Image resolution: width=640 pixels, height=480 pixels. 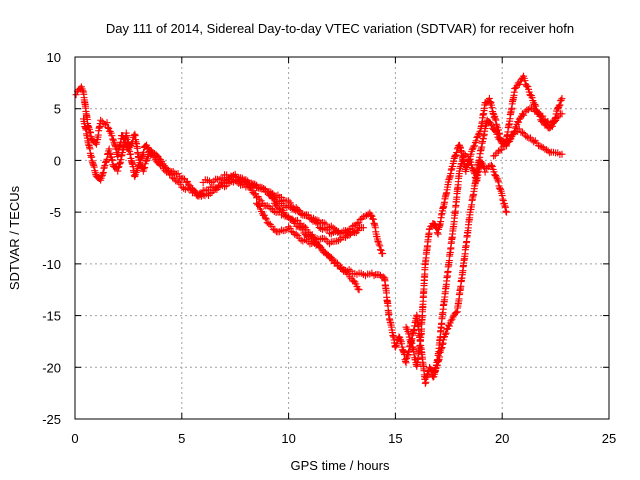 I want to click on y-tick-label: -10, so click(x=51, y=264).